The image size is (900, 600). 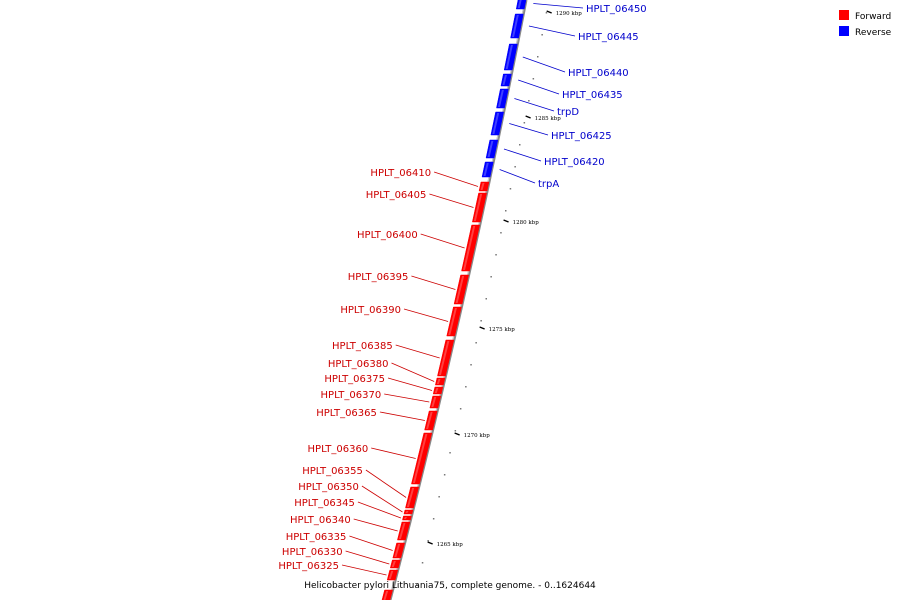 What do you see at coordinates (844, 31) in the screenshot?
I see `legend-swatch` at bounding box center [844, 31].